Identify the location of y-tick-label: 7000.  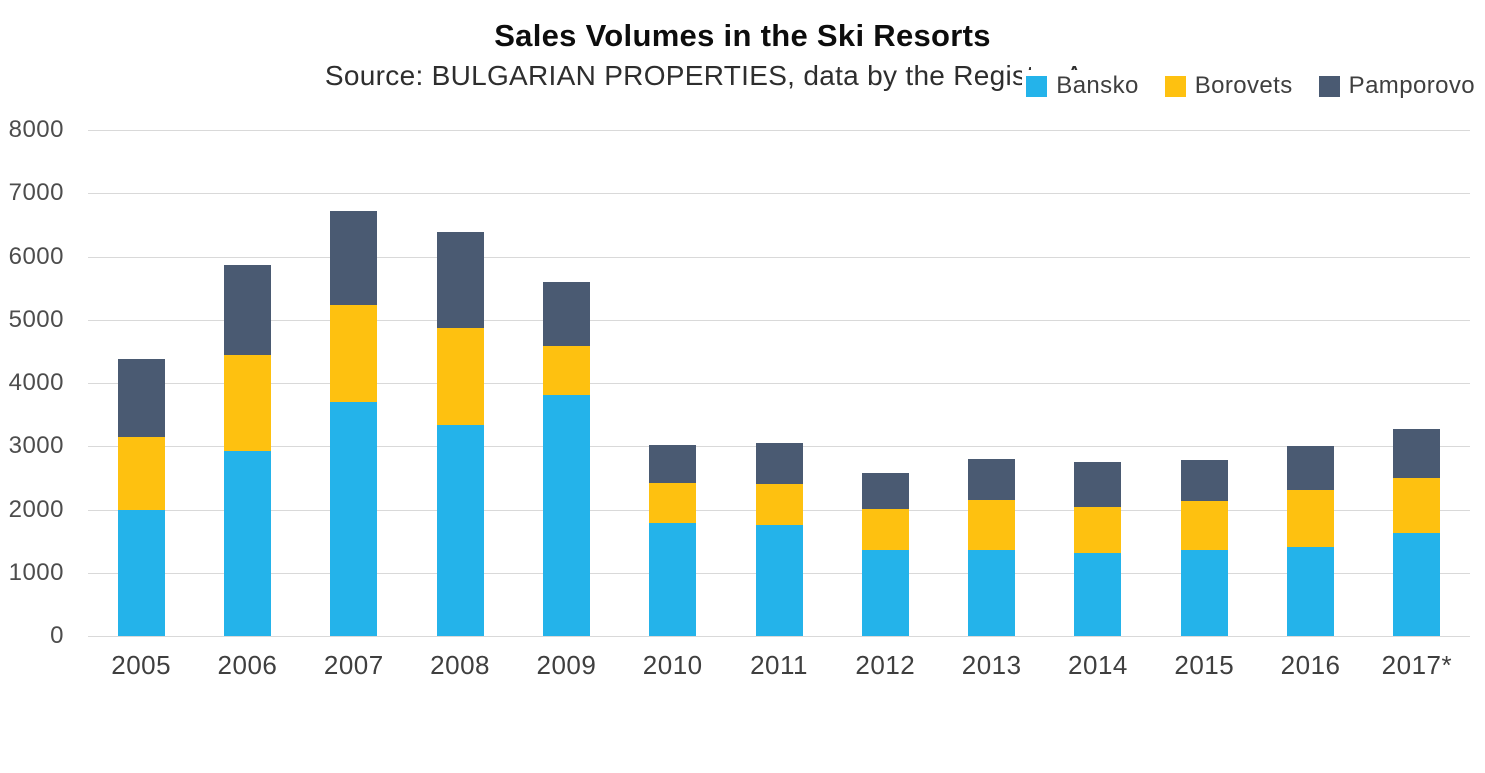
(36, 193).